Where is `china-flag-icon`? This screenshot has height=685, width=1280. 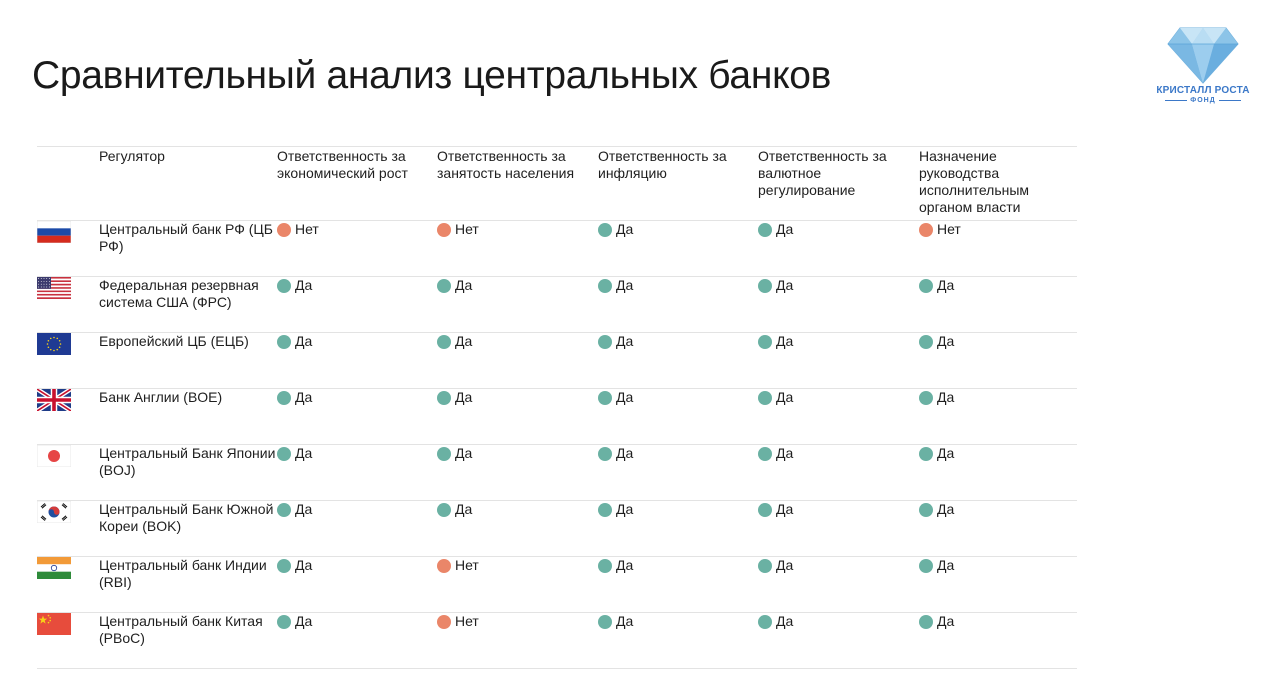
china-flag-icon is located at coordinates (54, 624).